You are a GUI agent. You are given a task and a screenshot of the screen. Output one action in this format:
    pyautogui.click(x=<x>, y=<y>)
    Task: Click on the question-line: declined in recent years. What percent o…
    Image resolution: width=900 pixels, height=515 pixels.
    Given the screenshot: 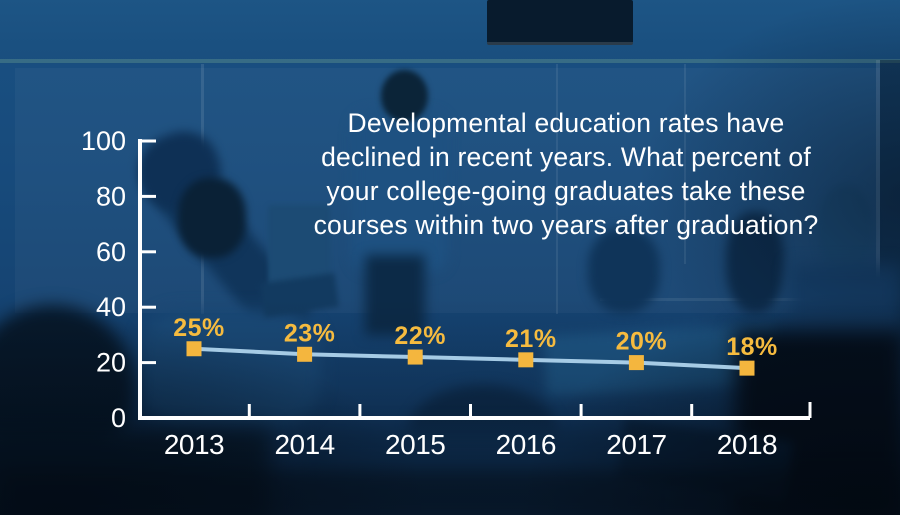 What is the action you would take?
    pyautogui.click(x=566, y=157)
    